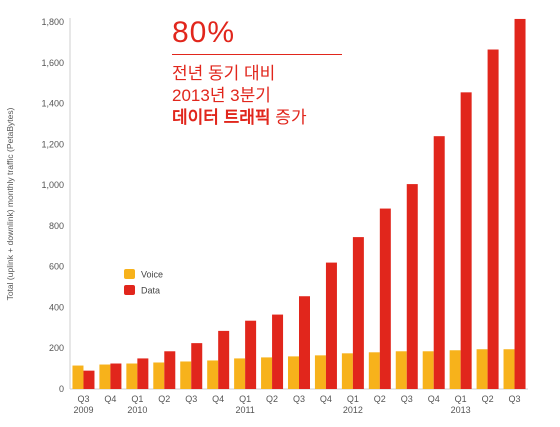 The height and width of the screenshot is (427, 560). Describe the element at coordinates (353, 410) in the screenshot. I see `x-tick-year-label: 2012` at that location.